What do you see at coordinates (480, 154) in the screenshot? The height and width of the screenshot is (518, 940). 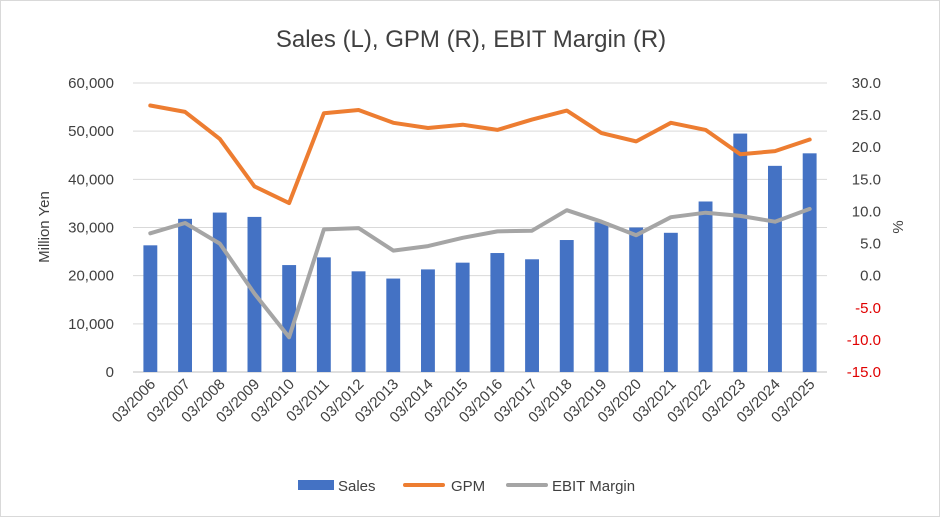 I see `gpm-line` at bounding box center [480, 154].